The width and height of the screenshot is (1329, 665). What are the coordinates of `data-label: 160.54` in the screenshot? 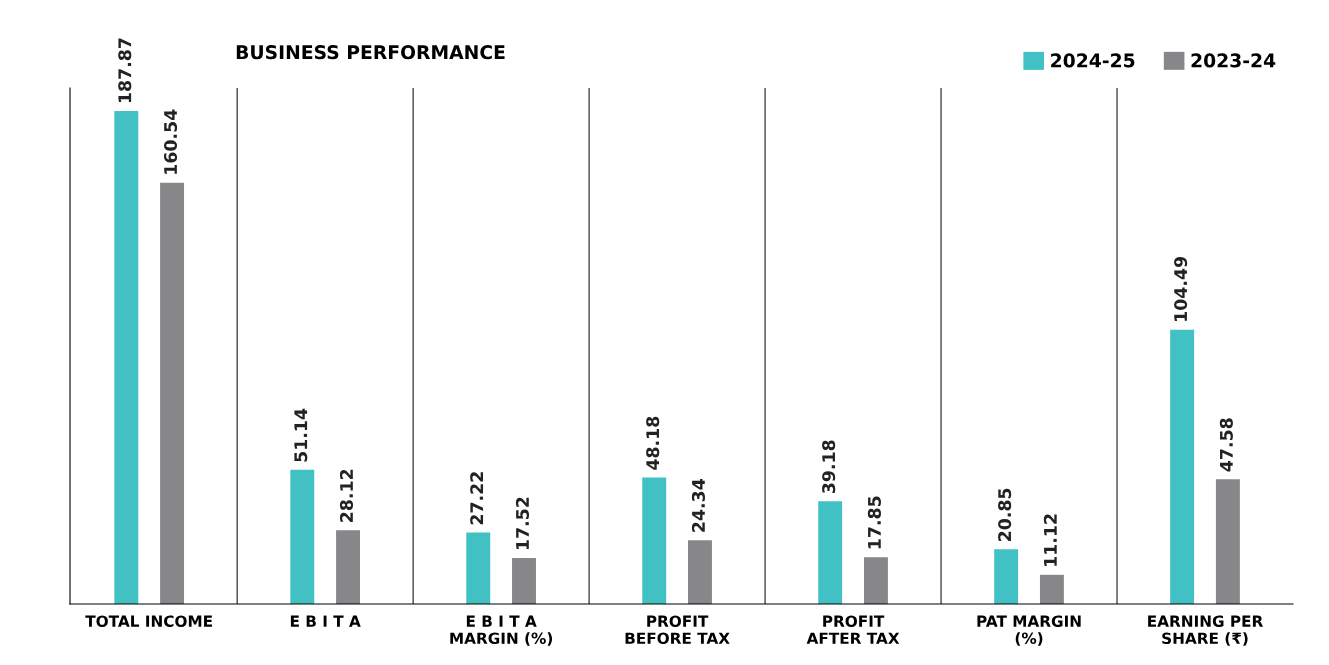 It's located at (170, 141).